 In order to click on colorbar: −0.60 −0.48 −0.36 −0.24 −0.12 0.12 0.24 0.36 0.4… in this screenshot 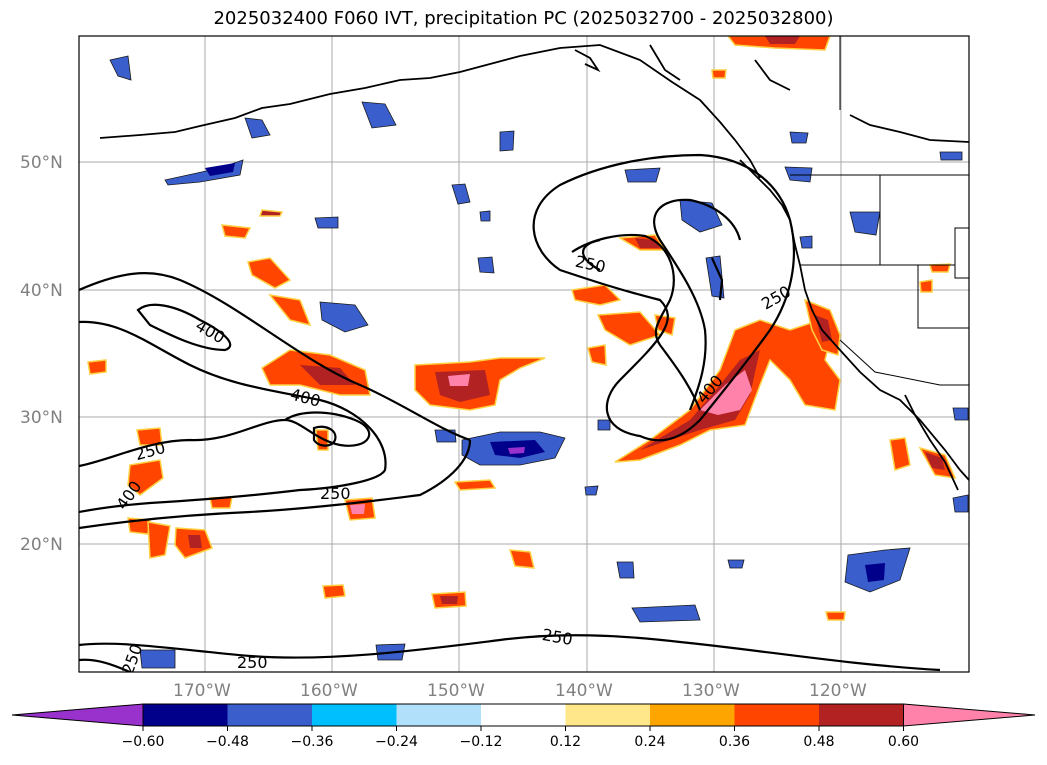, I will do `click(523, 726)`.